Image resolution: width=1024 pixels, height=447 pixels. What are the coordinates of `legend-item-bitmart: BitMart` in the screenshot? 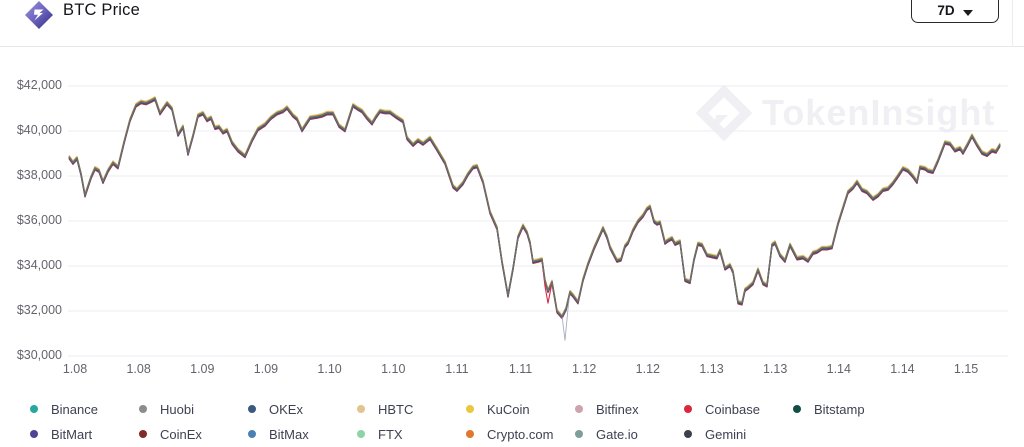 It's located at (84, 434).